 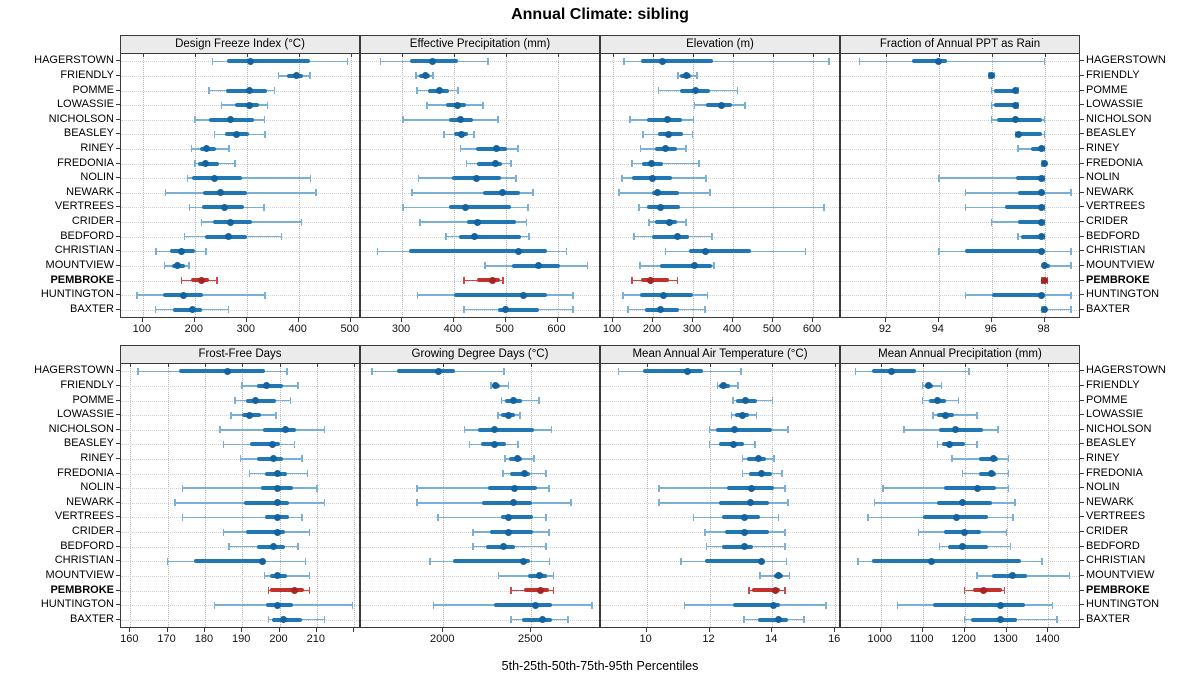 What do you see at coordinates (1103, 177) in the screenshot?
I see `station-label-right: NOLIN` at bounding box center [1103, 177].